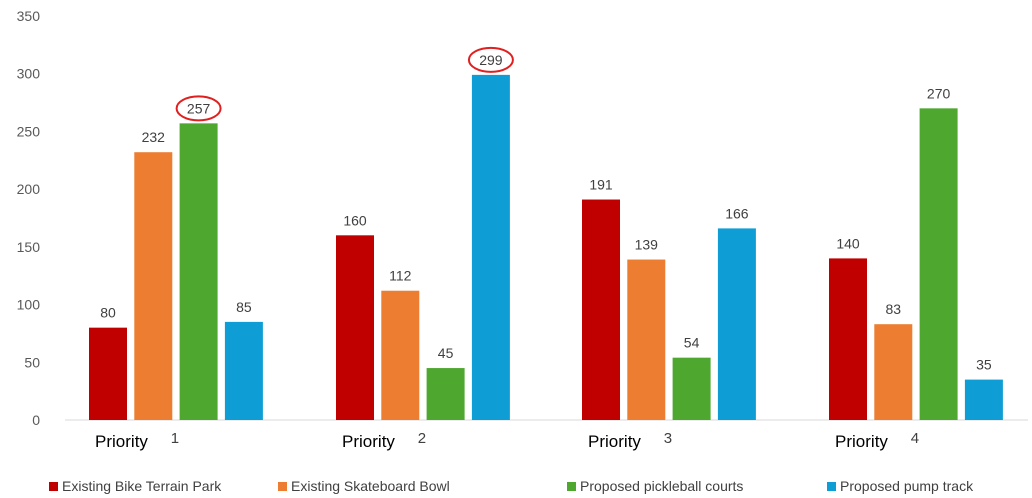 The image size is (1032, 498). What do you see at coordinates (939, 93) in the screenshot?
I see `data-label: 270` at bounding box center [939, 93].